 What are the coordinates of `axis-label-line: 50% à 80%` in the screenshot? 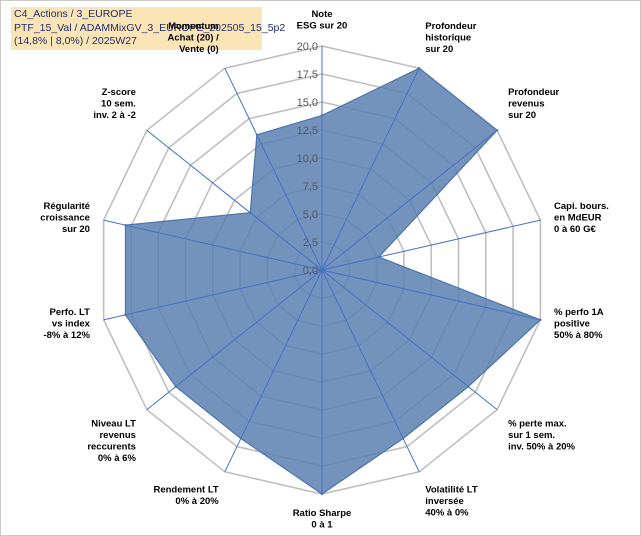 It's located at (578, 335).